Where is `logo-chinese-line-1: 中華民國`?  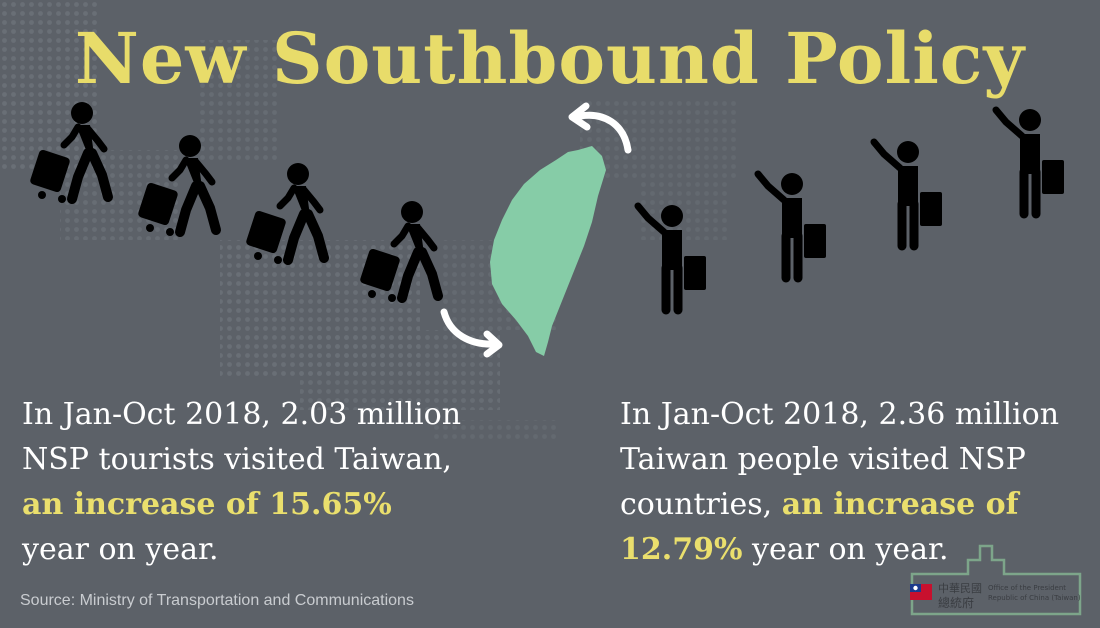 logo-chinese-line-1: 中華民國 is located at coordinates (960, 588).